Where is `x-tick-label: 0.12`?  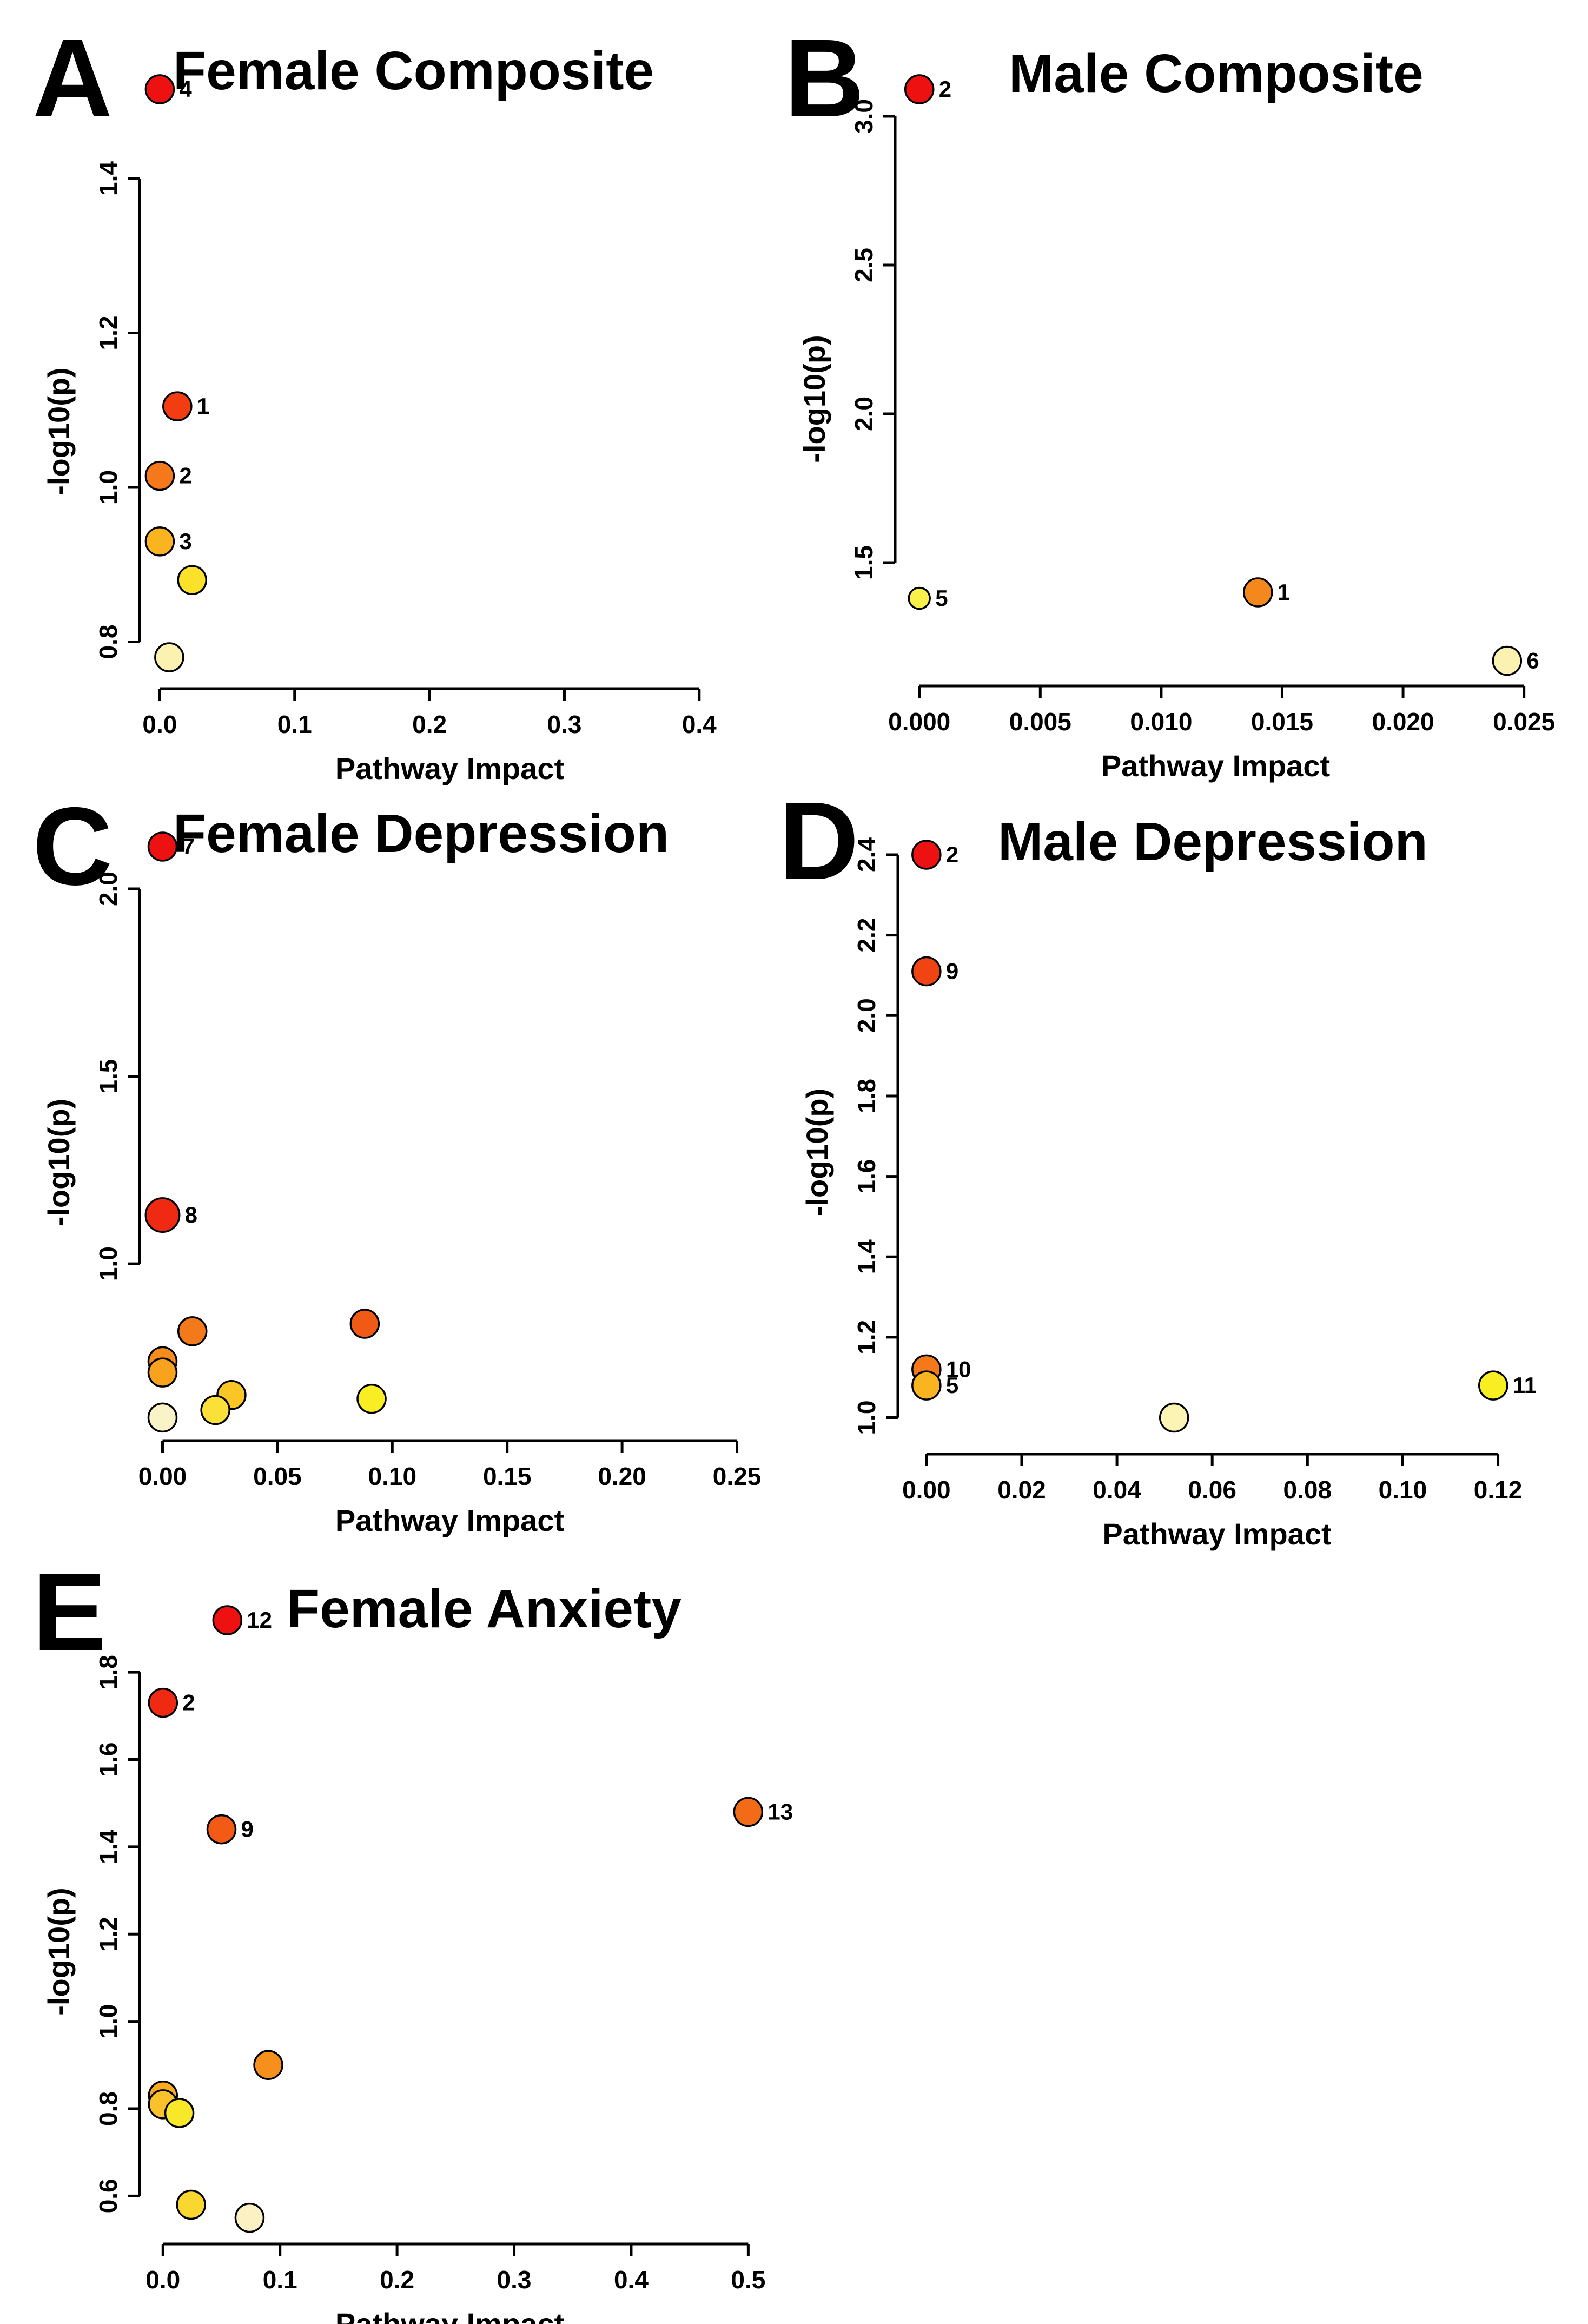
x-tick-label: 0.12 is located at coordinates (1498, 1490).